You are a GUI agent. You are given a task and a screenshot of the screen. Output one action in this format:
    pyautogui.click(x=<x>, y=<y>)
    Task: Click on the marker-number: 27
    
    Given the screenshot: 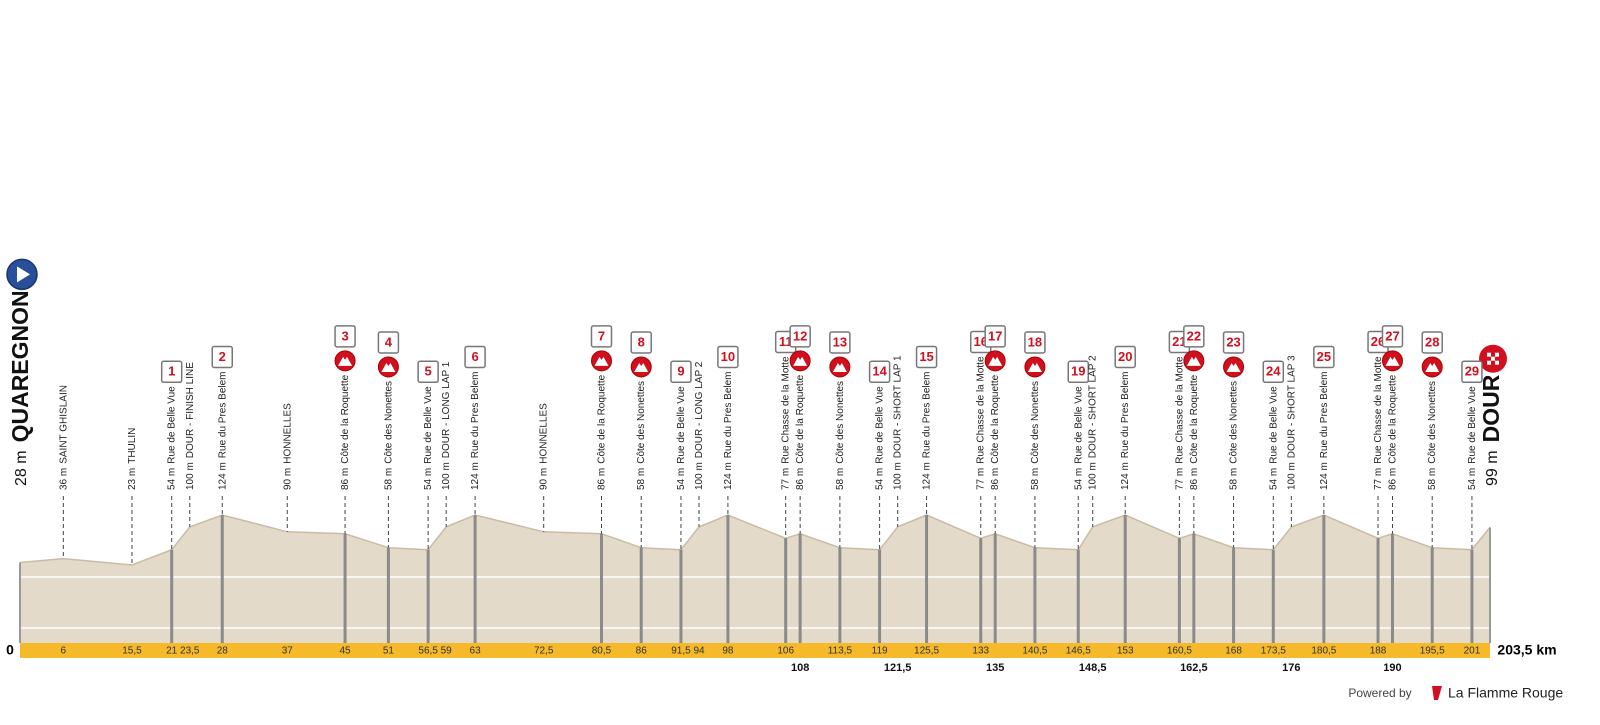 What is the action you would take?
    pyautogui.click(x=1392, y=335)
    